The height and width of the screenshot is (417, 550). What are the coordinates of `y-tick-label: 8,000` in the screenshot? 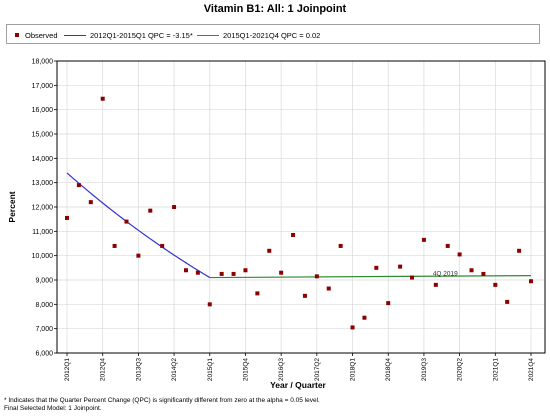 It's located at (44, 305).